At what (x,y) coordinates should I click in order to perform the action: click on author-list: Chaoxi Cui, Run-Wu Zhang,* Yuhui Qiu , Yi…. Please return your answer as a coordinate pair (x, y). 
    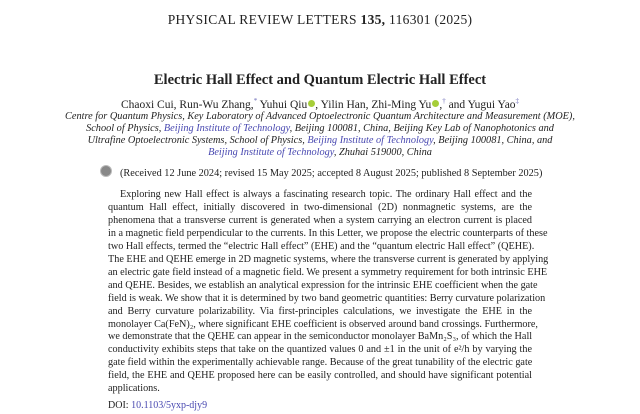
    Looking at the image, I should click on (320, 104).